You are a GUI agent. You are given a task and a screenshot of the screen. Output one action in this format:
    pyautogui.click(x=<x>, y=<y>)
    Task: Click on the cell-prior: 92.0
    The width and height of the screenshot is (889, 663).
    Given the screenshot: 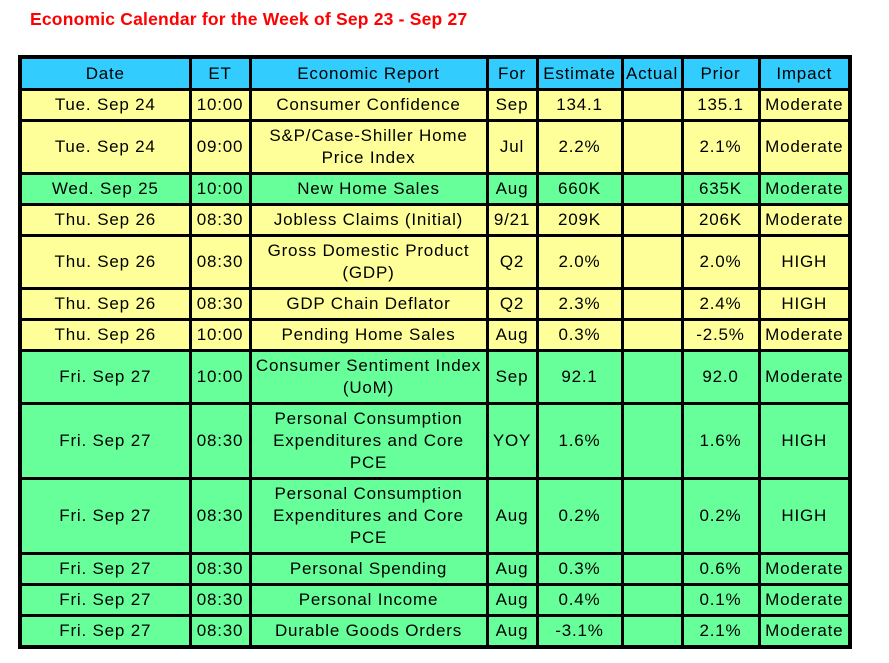 What is the action you would take?
    pyautogui.click(x=720, y=377)
    